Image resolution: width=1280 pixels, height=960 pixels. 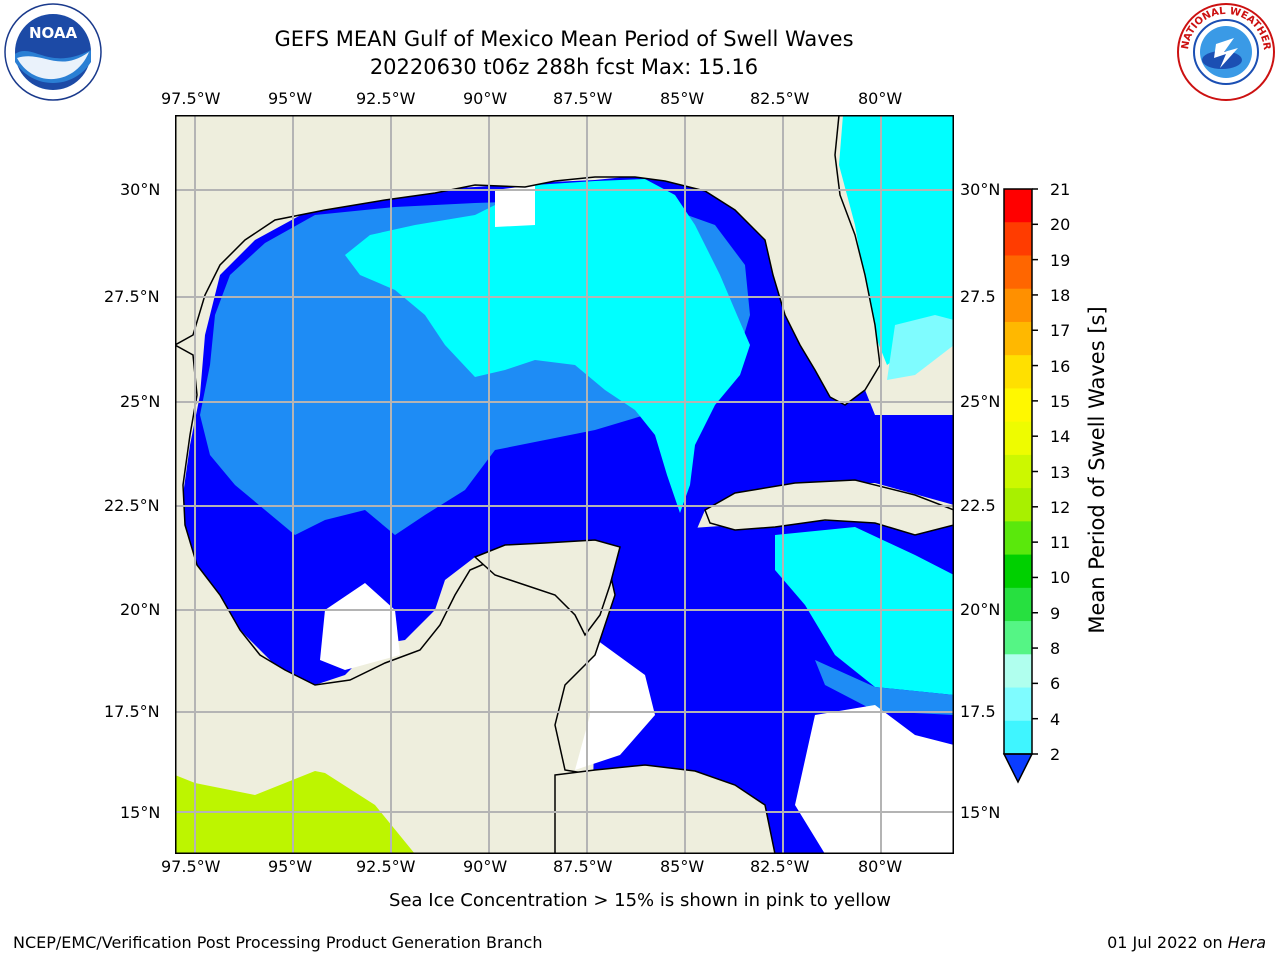 What do you see at coordinates (1055, 754) in the screenshot?
I see `colorbar-tick-label: 2` at bounding box center [1055, 754].